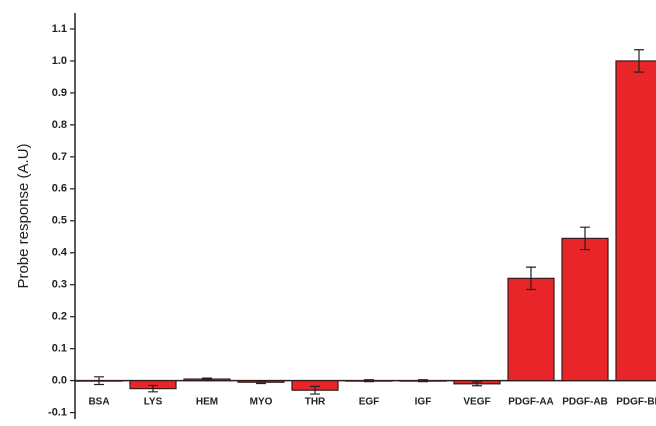 The width and height of the screenshot is (656, 426). Describe the element at coordinates (423, 402) in the screenshot. I see `x-tick-label: IGF` at that location.